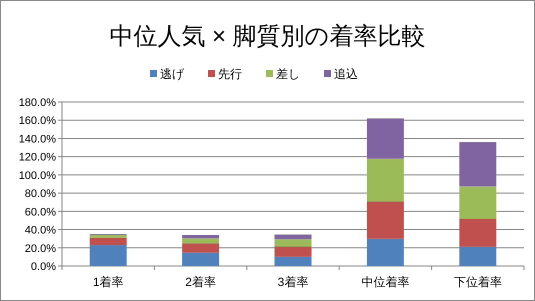 This screenshot has height=301, width=535. Describe the element at coordinates (37, 139) in the screenshot. I see `y-tick-label: 140.0%` at that location.